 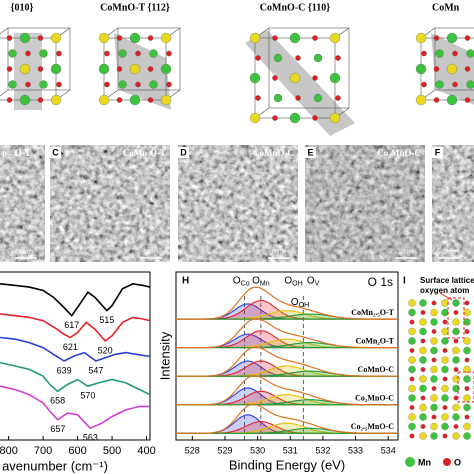 I want to click on panel-letter: H, so click(x=185, y=281).